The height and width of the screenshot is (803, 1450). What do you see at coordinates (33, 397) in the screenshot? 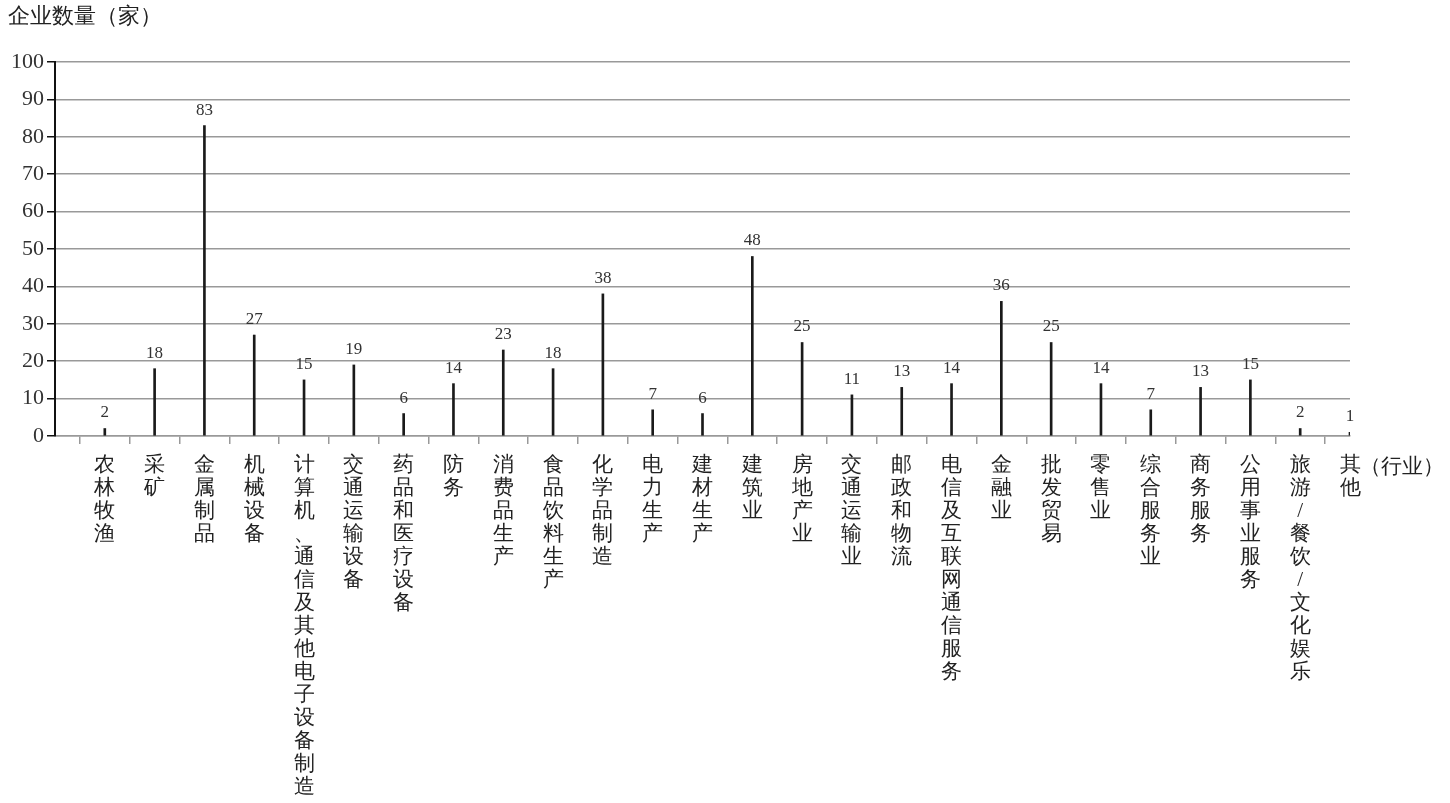
I see `y-tick-label: 10` at bounding box center [33, 397].